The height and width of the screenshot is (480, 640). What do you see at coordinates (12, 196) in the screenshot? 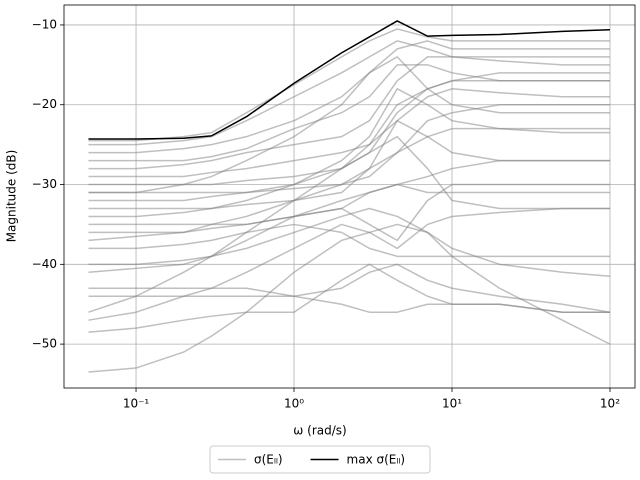
I see `y-axis-label: Magnitude (dB)` at bounding box center [12, 196].